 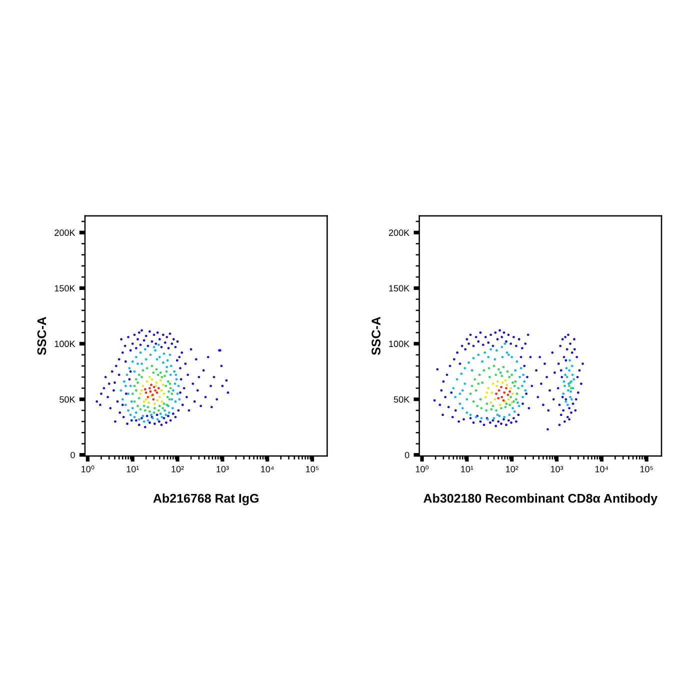 I want to click on x-axis-title: Ab302180 Recombinant CD8α Antibody, so click(x=541, y=500).